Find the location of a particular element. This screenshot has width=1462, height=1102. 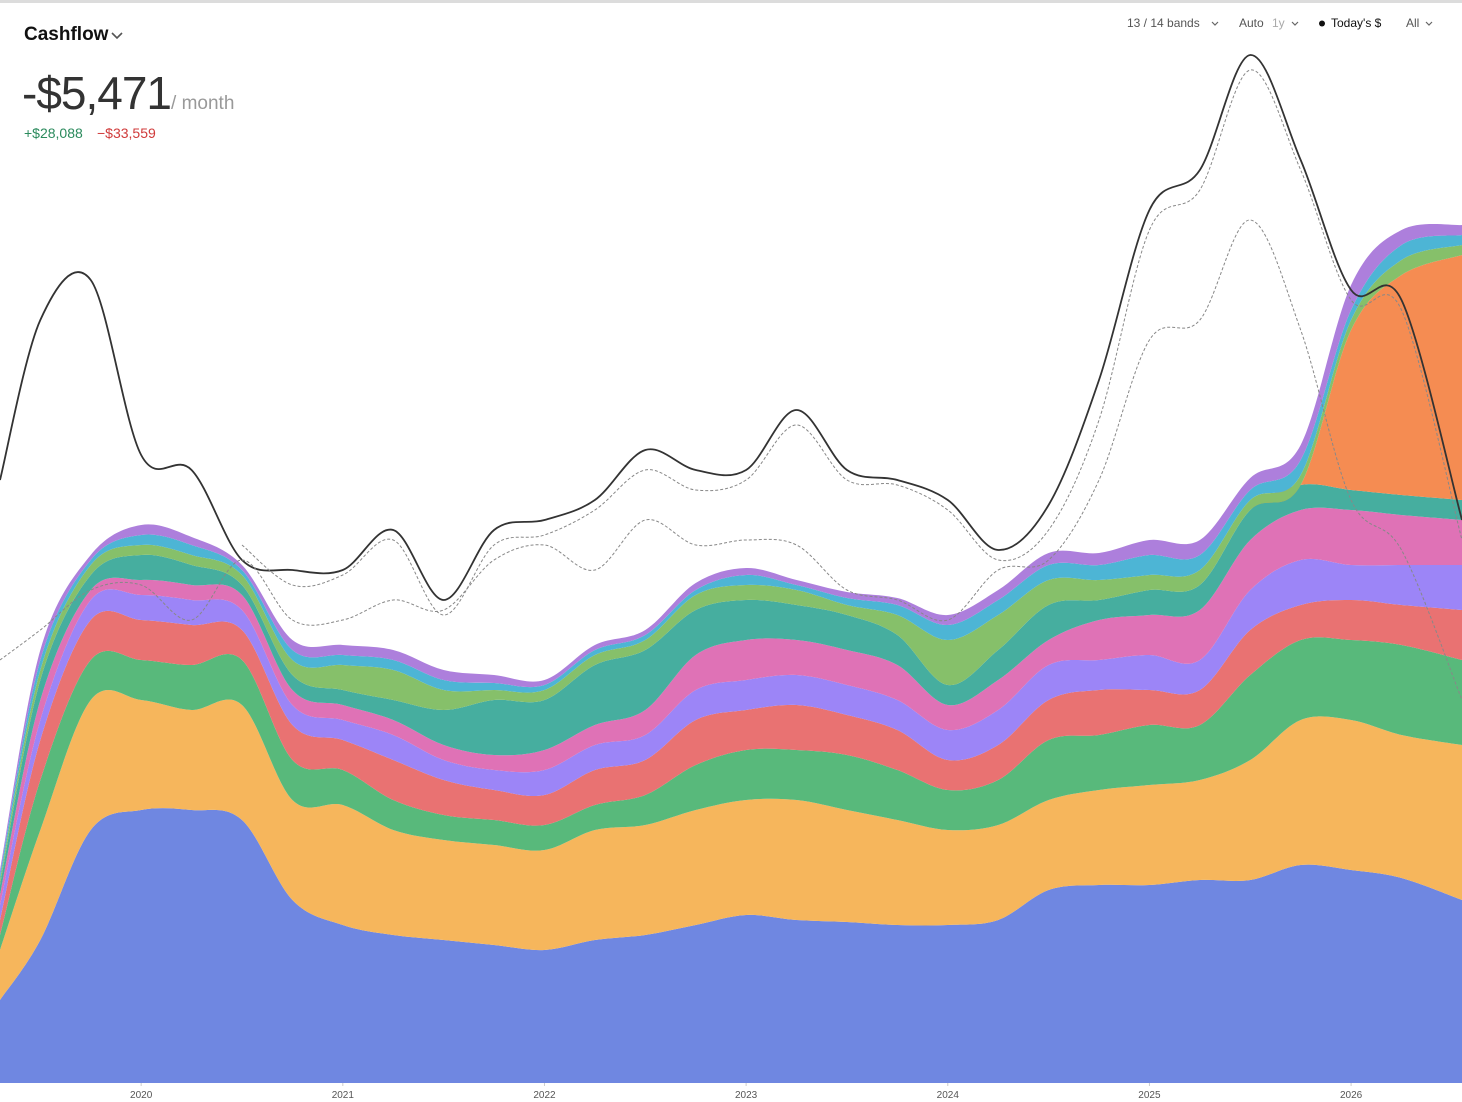

dot is located at coordinates (1322, 23).